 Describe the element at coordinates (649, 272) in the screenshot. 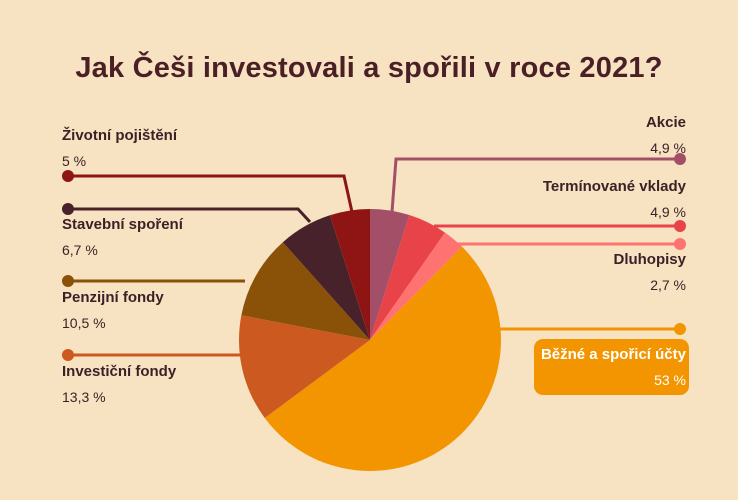

I see `label-dluhopisy: Dluhopisy 2,7 %` at that location.